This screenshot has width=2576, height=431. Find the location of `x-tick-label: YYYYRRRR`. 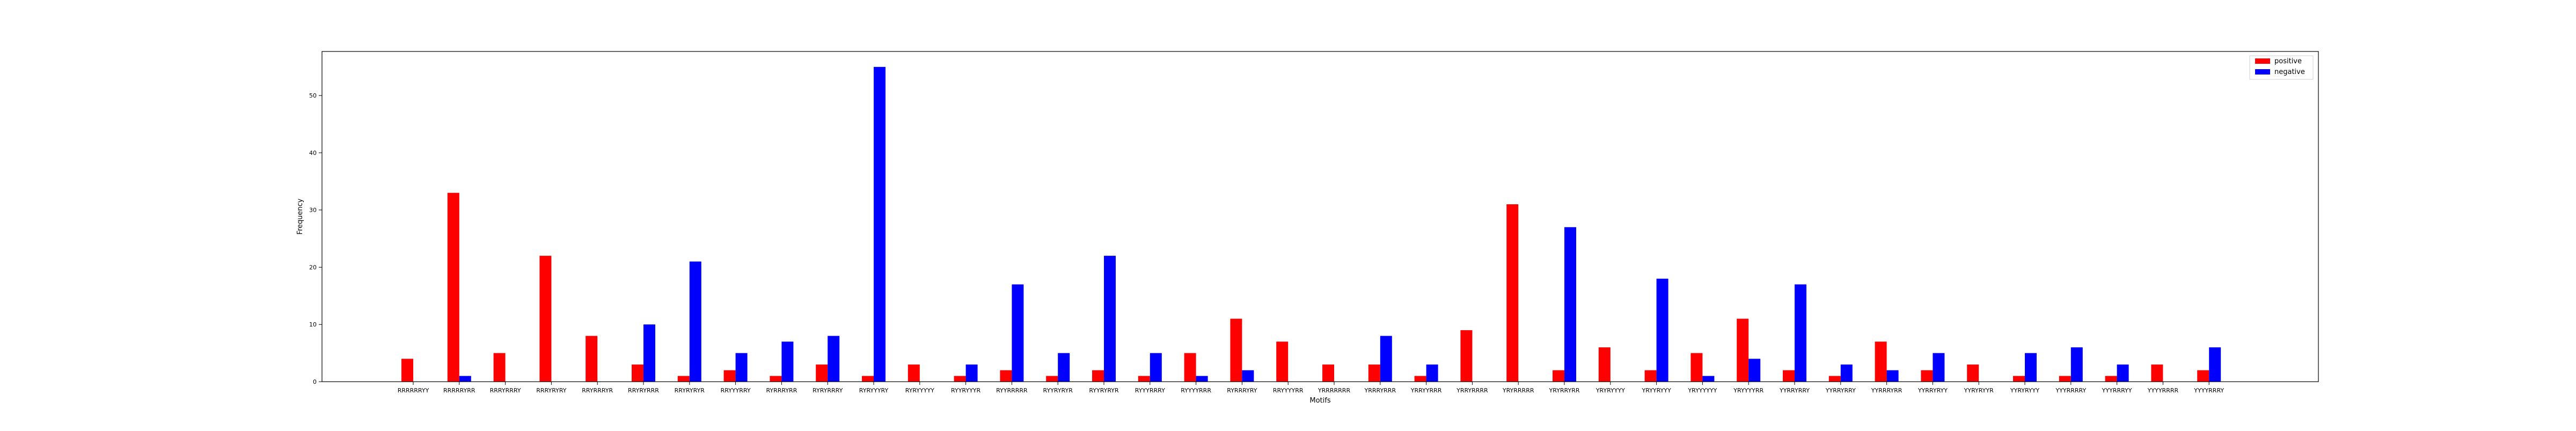

x-tick-label: YYYYRRRR is located at coordinates (2163, 390).